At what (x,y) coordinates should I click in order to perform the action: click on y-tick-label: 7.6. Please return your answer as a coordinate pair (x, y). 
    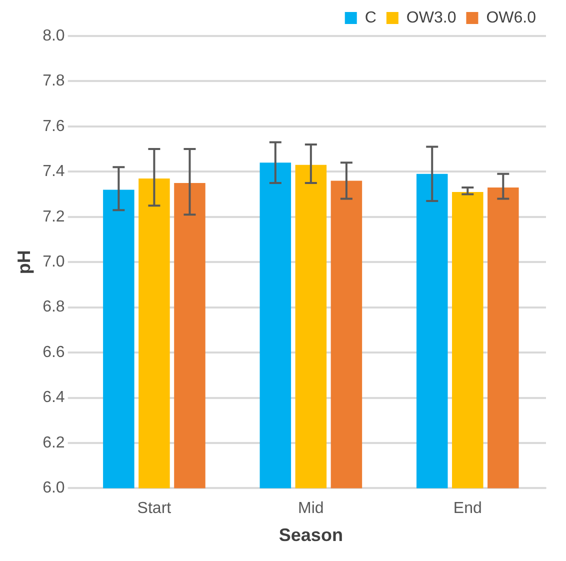
    Looking at the image, I should click on (53, 126).